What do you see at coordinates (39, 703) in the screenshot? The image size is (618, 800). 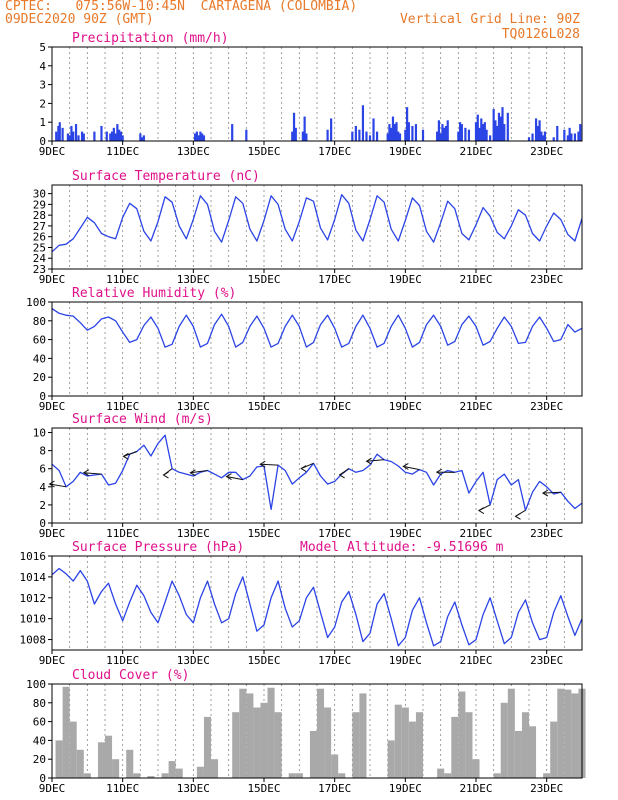 I see `cloud-ytick-label: 80` at bounding box center [39, 703].